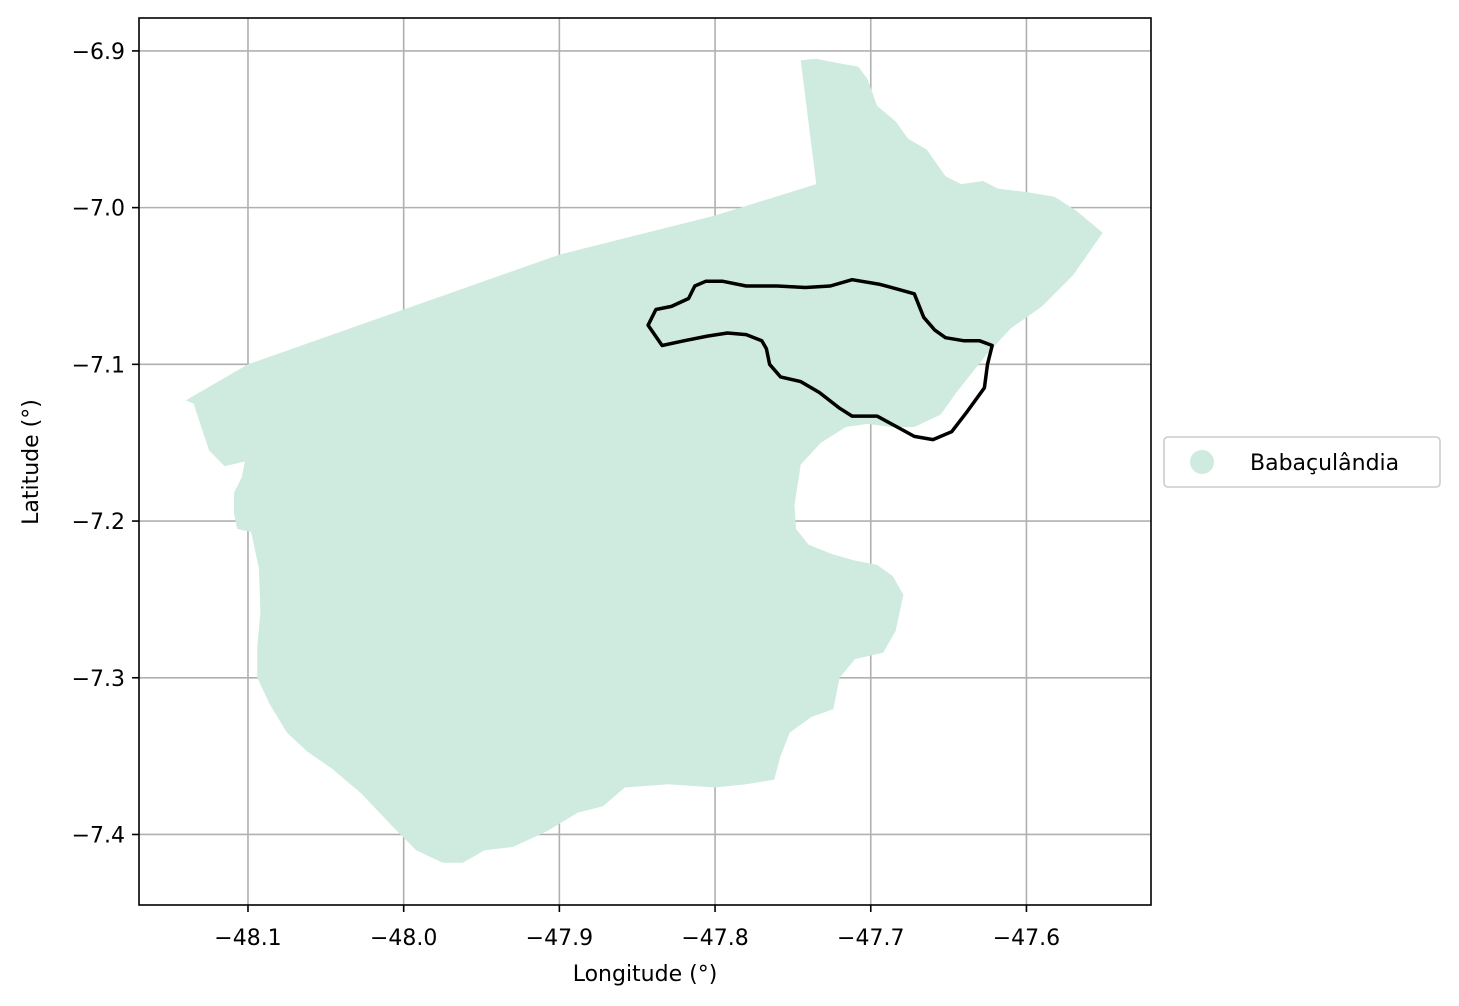 This screenshot has width=1459, height=1006. I want to click on x-tick-label: −47.6, so click(1026, 938).